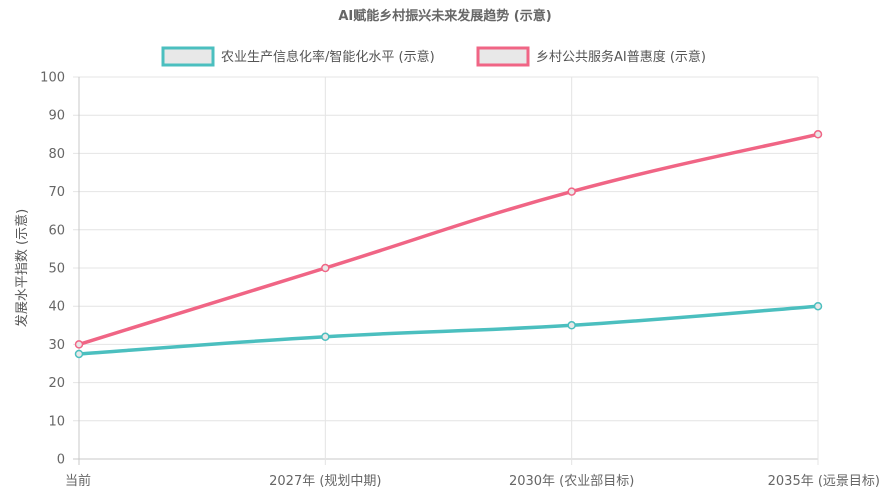 The image size is (890, 500). Describe the element at coordinates (61, 460) in the screenshot. I see `y-tick-label: 0` at that location.